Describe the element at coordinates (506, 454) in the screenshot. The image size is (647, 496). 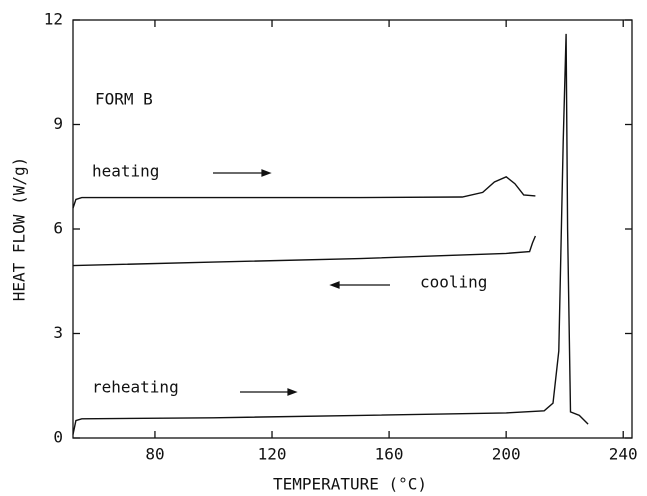
I see `x-tick-label: 200` at that location.